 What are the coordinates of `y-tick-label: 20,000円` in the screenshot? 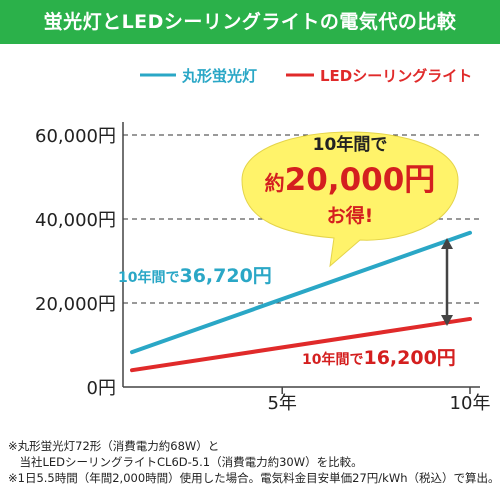 It's located at (75, 304).